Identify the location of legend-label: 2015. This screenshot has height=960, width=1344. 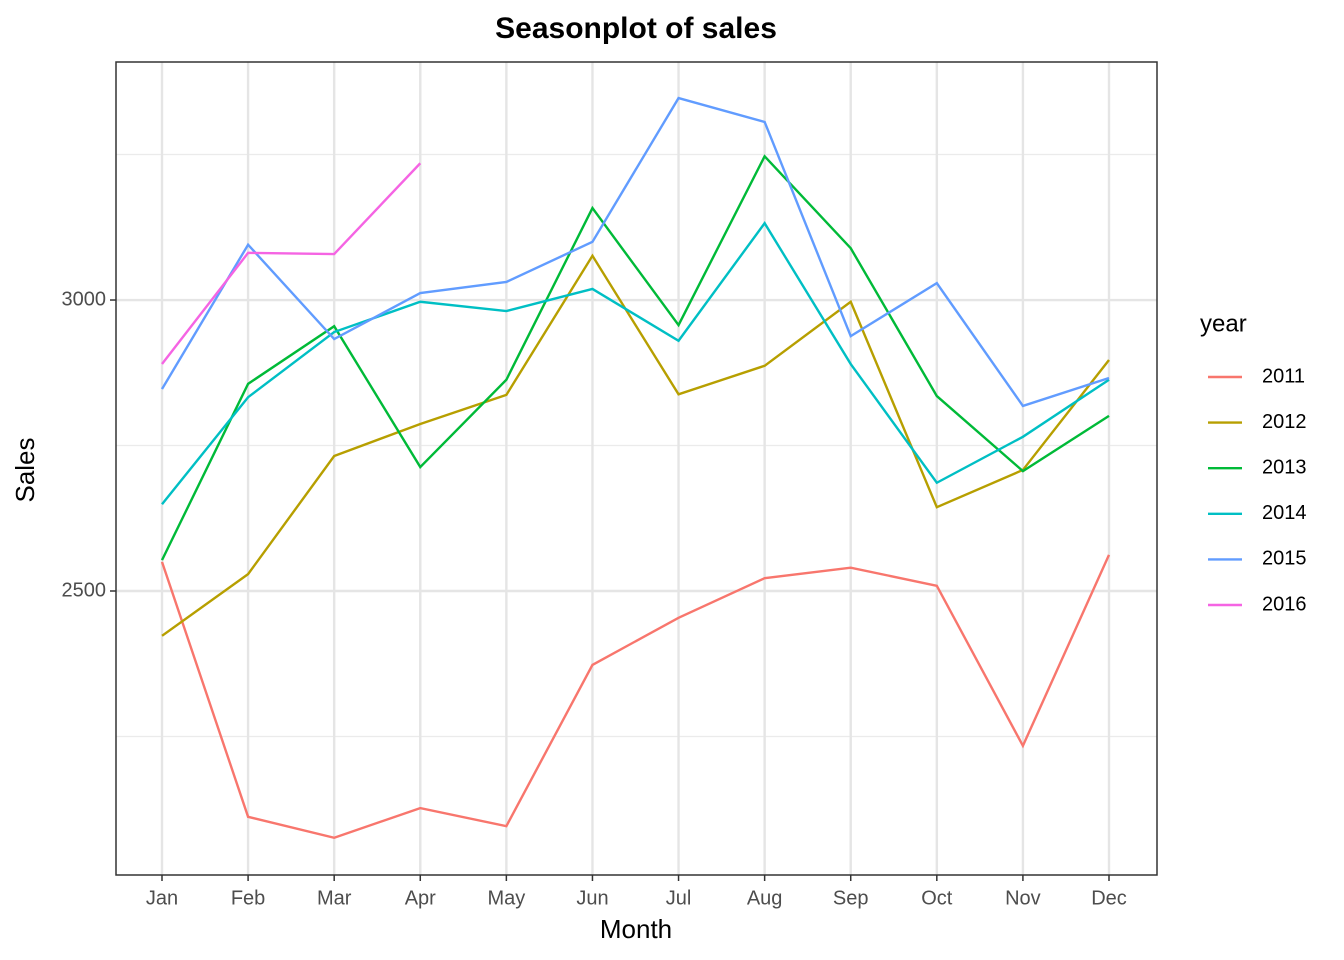
(1284, 559).